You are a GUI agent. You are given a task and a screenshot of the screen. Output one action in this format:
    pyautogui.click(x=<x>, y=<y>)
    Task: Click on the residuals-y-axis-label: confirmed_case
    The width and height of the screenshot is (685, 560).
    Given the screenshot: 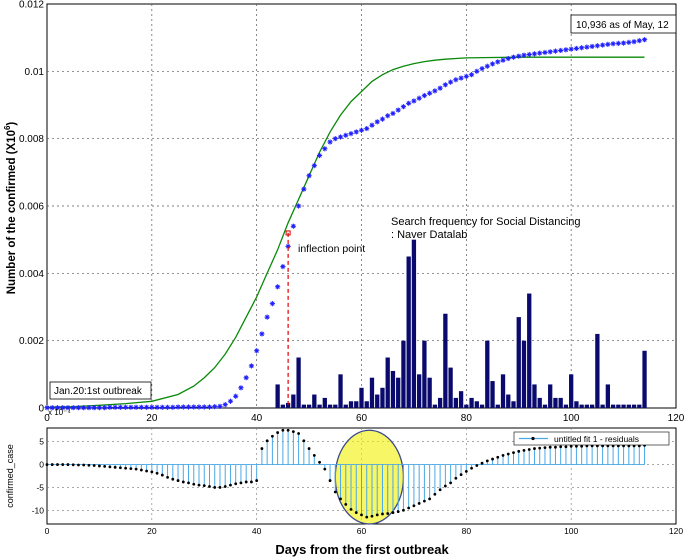 What is the action you would take?
    pyautogui.click(x=10, y=476)
    